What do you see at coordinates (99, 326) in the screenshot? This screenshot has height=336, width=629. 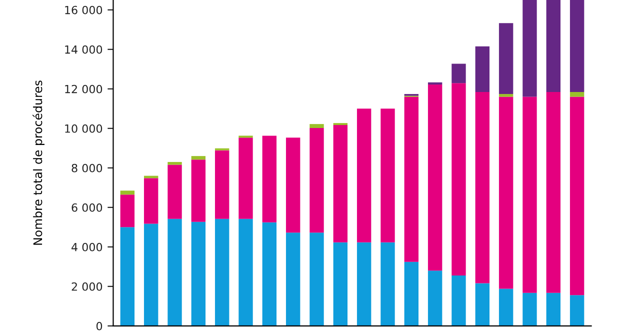 I see `y-tick-label: 0` at bounding box center [99, 326].